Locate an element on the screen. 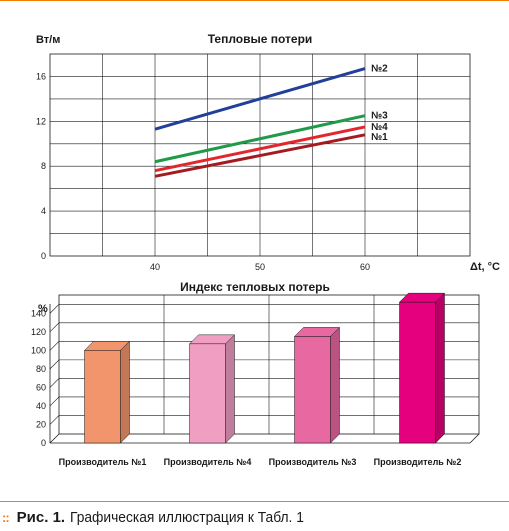  y-tick-label: 4 is located at coordinates (43, 211).